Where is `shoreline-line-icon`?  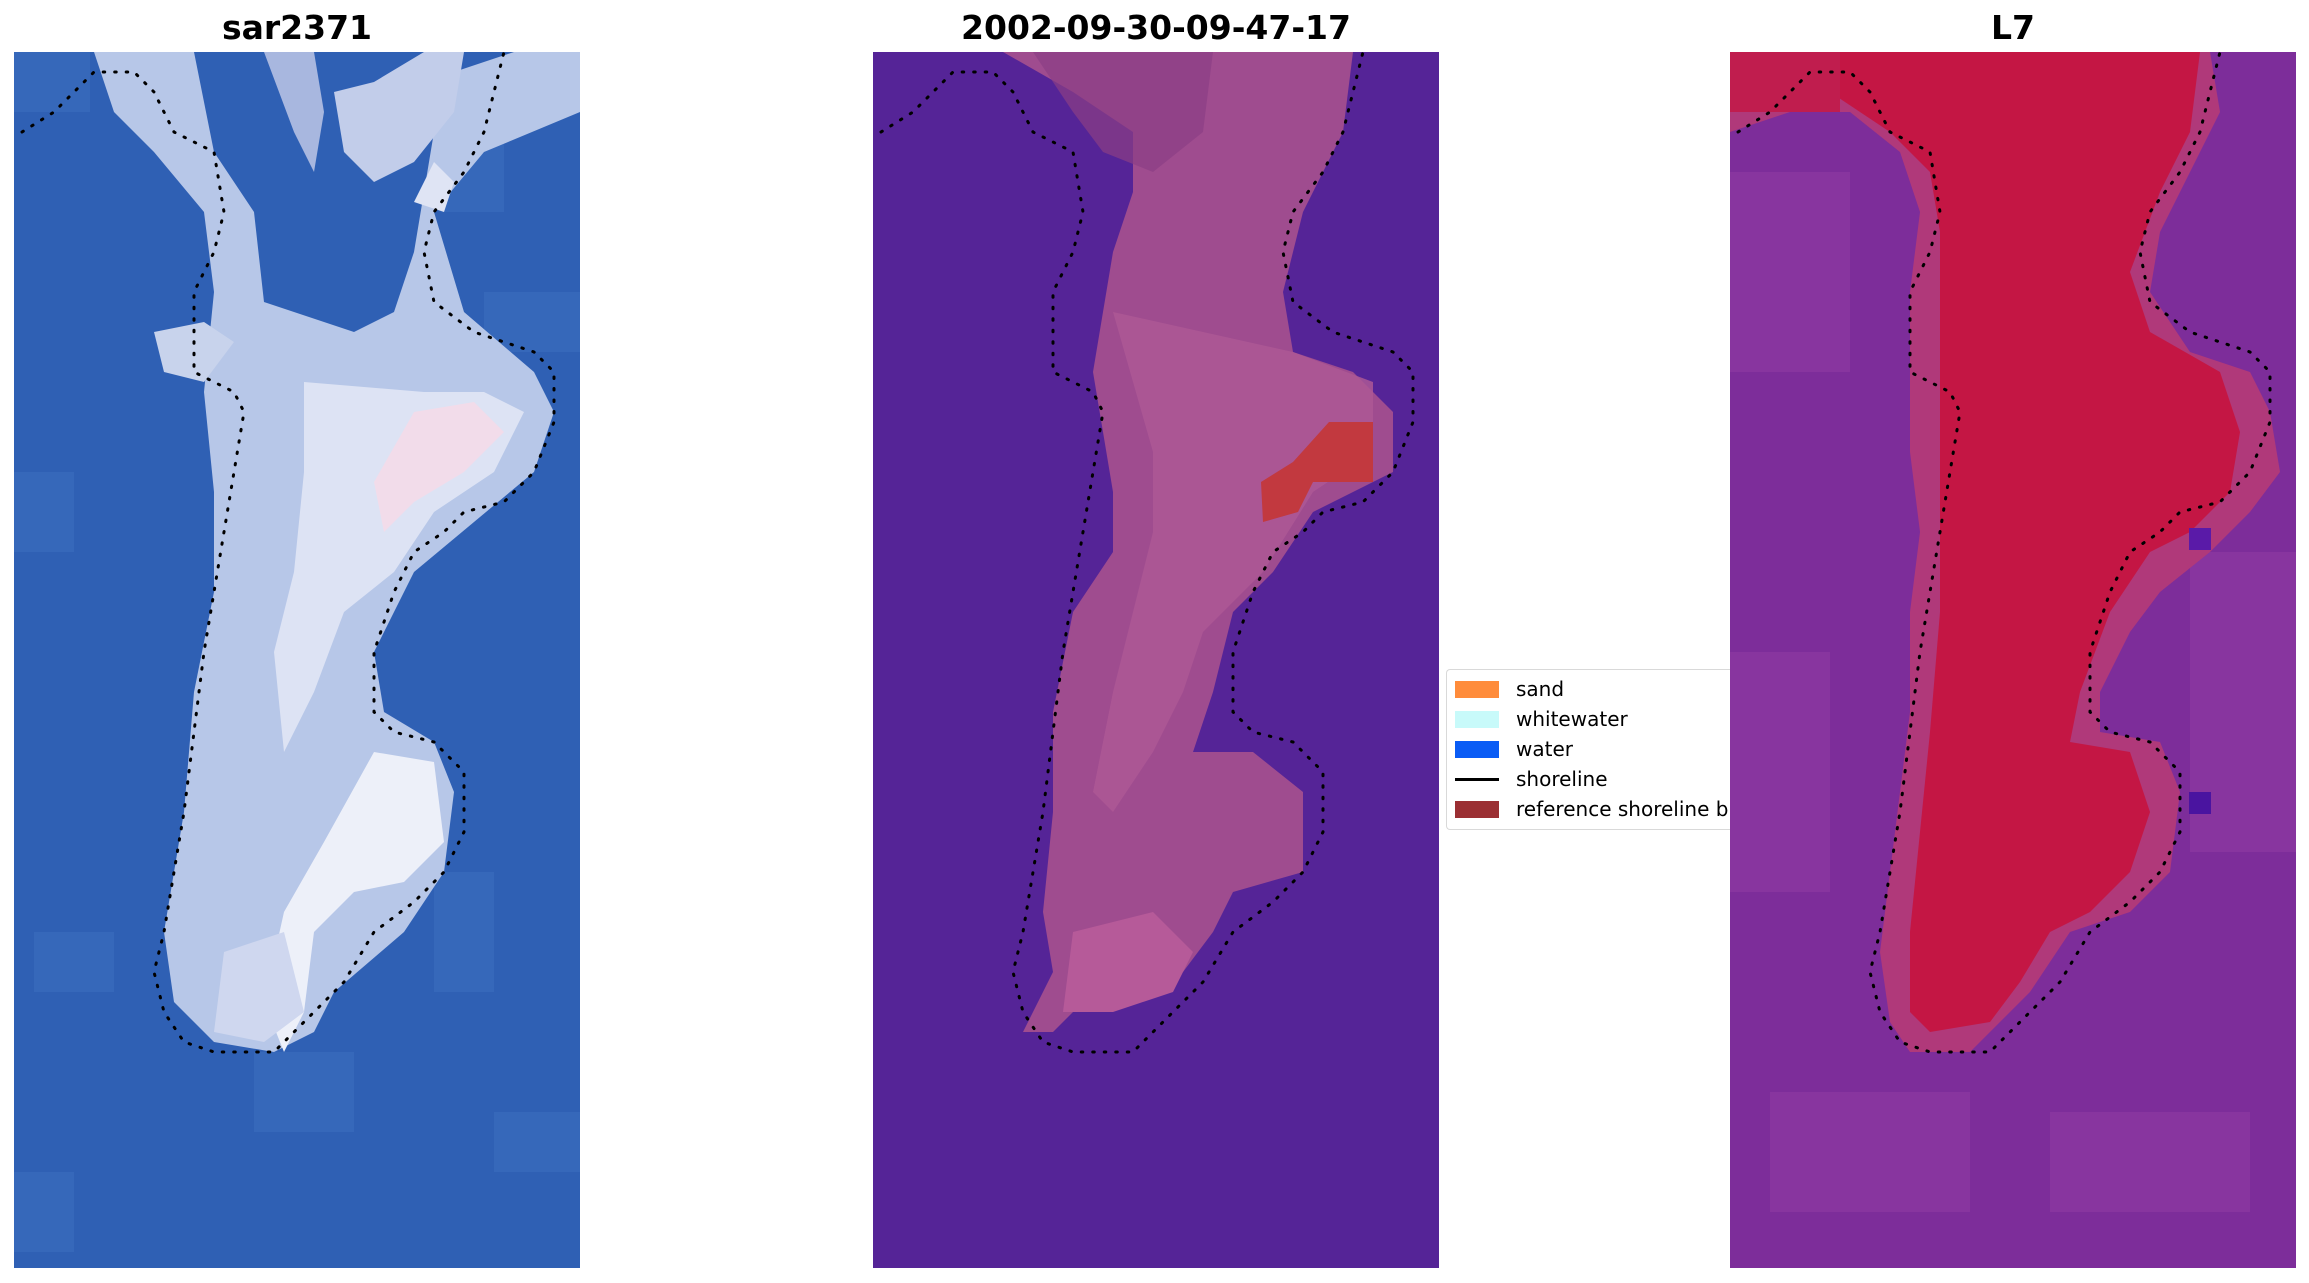
shoreline-line-icon is located at coordinates (1477, 779).